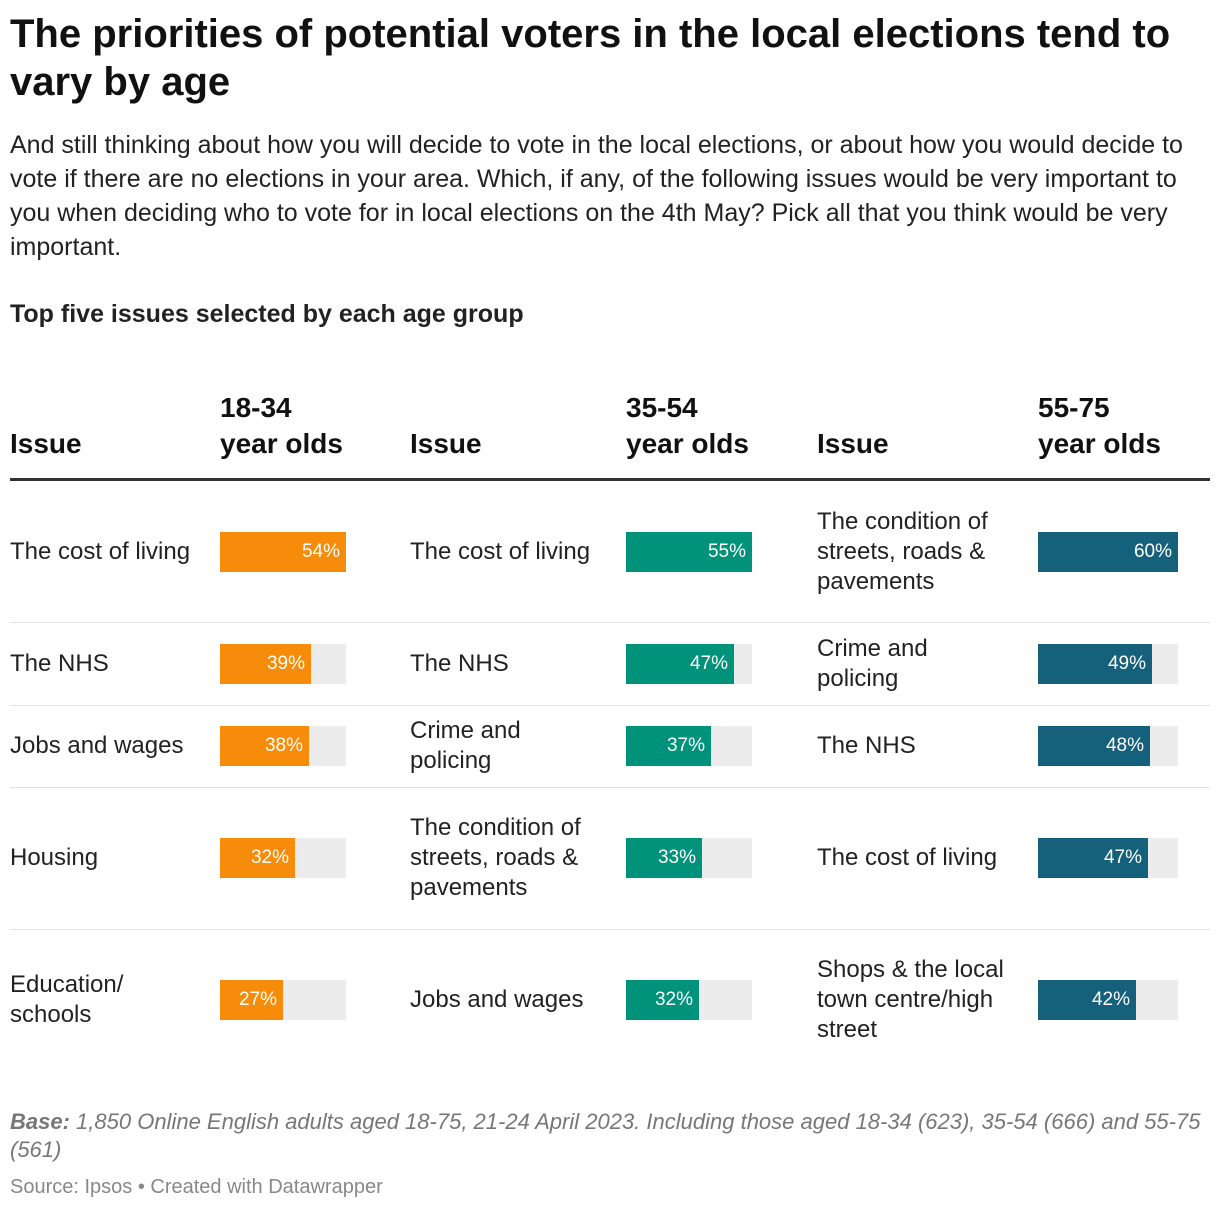  What do you see at coordinates (67, 999) in the screenshot?
I see `issue-label: Education/ schools` at bounding box center [67, 999].